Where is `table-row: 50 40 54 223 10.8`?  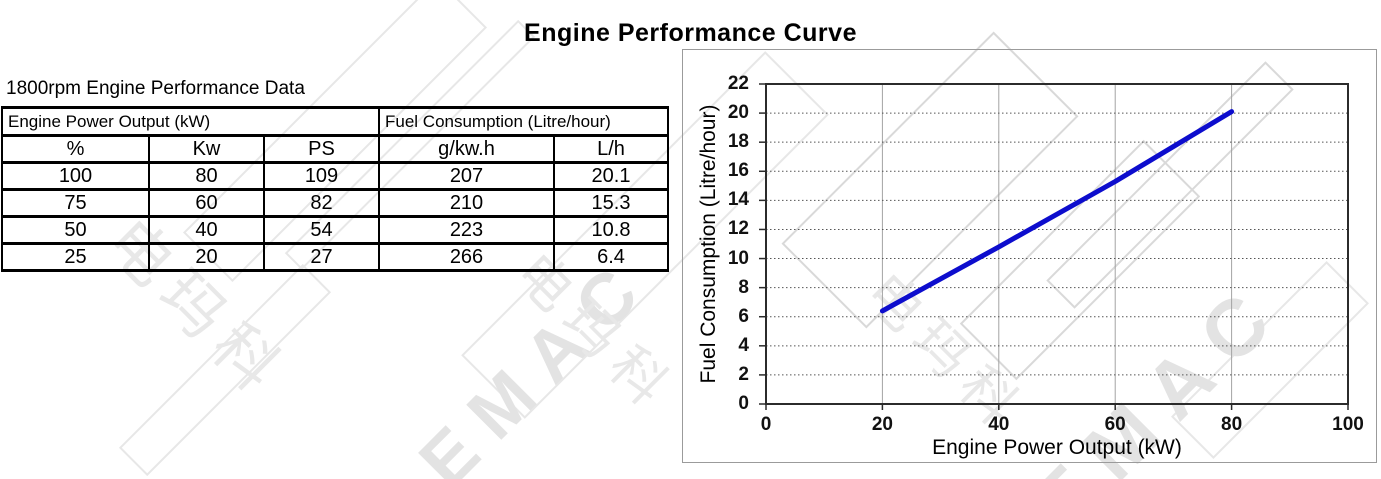
table-row: 50 40 54 223 10.8 is located at coordinates (335, 230).